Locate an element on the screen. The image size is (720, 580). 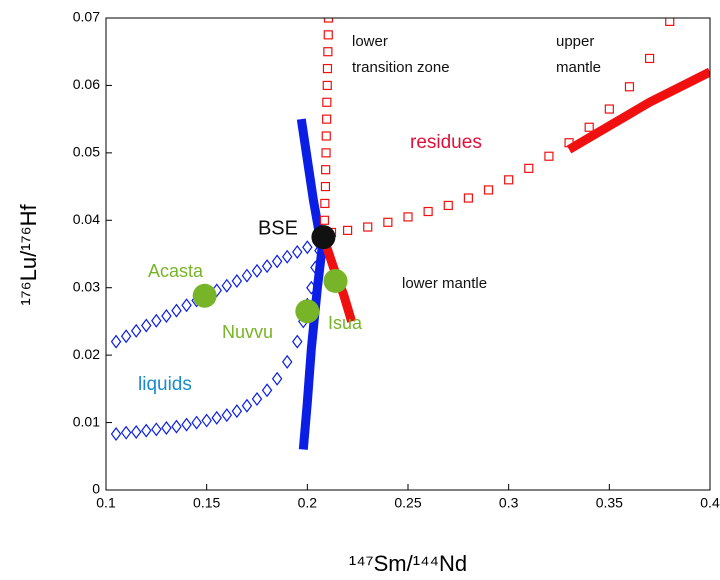
y-tick-label: 0.04 is located at coordinates (86, 219).